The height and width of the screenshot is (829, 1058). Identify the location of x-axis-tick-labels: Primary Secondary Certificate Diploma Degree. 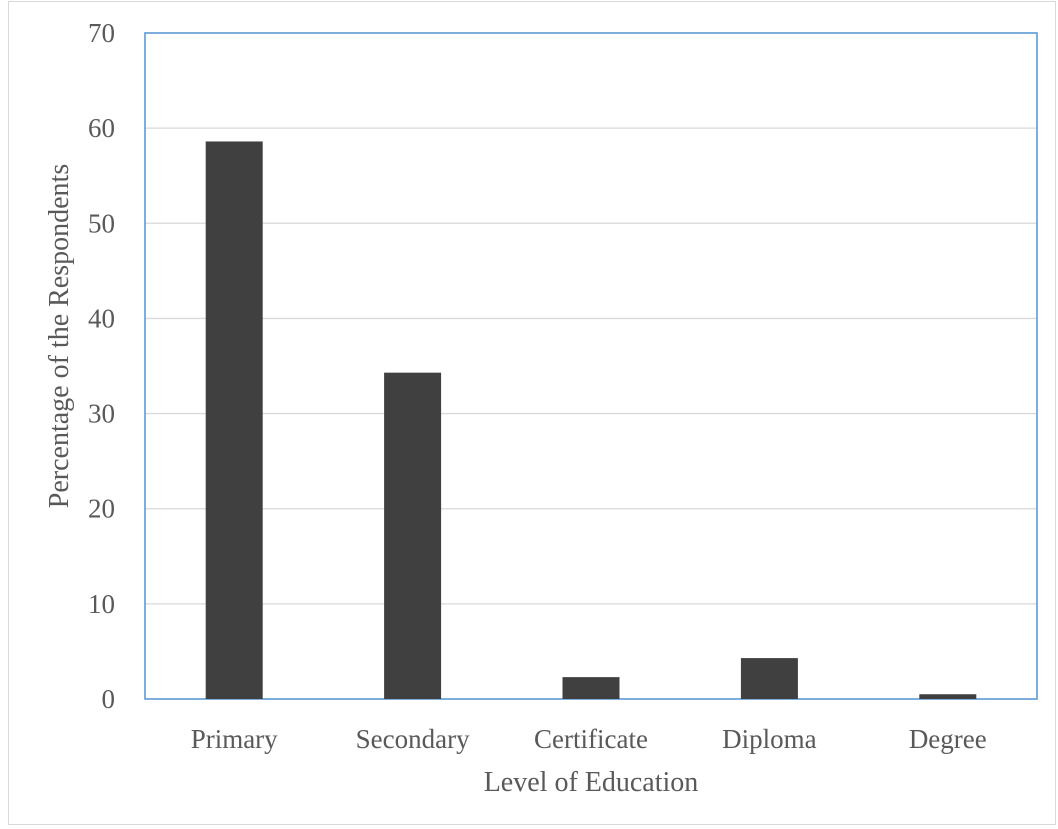
(589, 739).